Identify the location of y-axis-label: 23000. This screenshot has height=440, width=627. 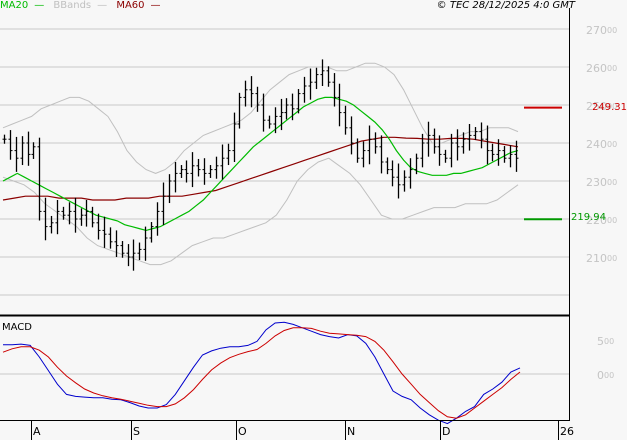
(602, 182).